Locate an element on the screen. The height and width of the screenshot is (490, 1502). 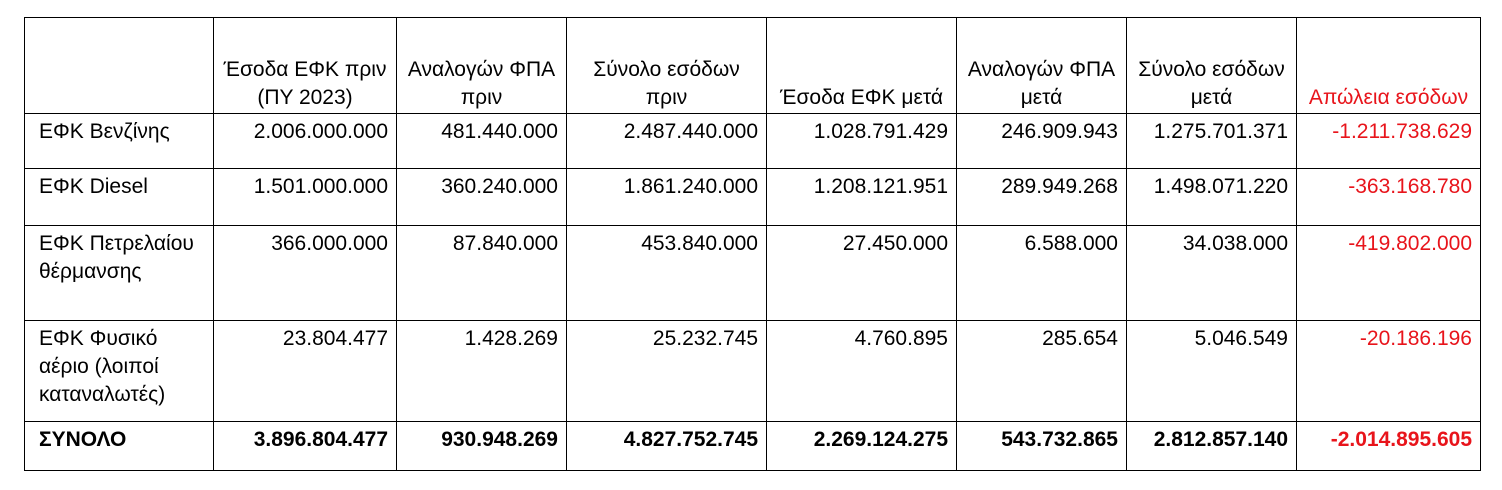
cell-vat-after: 289.949.268 is located at coordinates (1041, 197).